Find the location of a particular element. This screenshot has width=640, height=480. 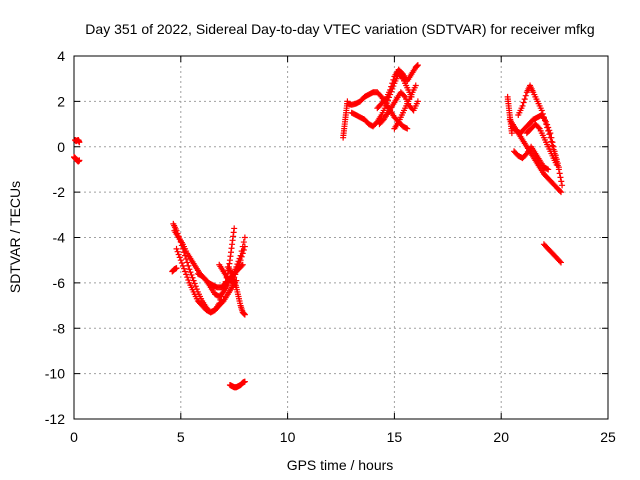

x-tick-label: 5 is located at coordinates (181, 437).